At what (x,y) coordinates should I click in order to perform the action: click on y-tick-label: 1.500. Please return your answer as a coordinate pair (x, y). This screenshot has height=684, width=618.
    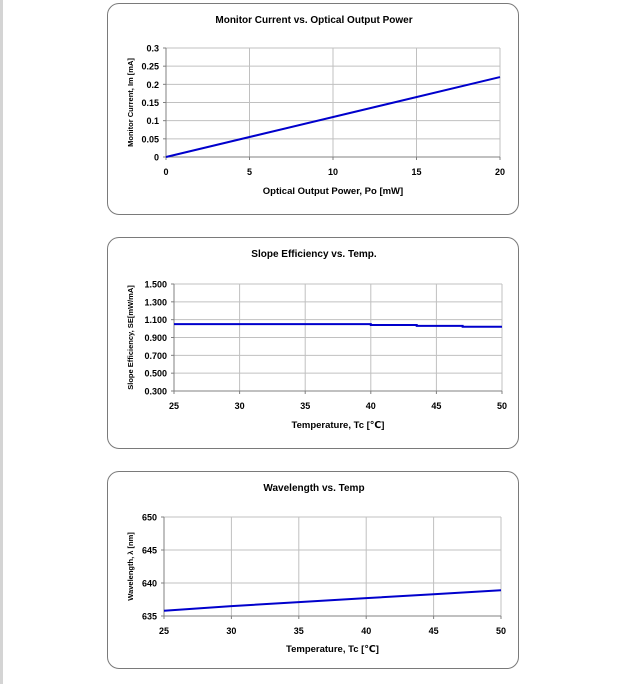
    Looking at the image, I should click on (155, 285).